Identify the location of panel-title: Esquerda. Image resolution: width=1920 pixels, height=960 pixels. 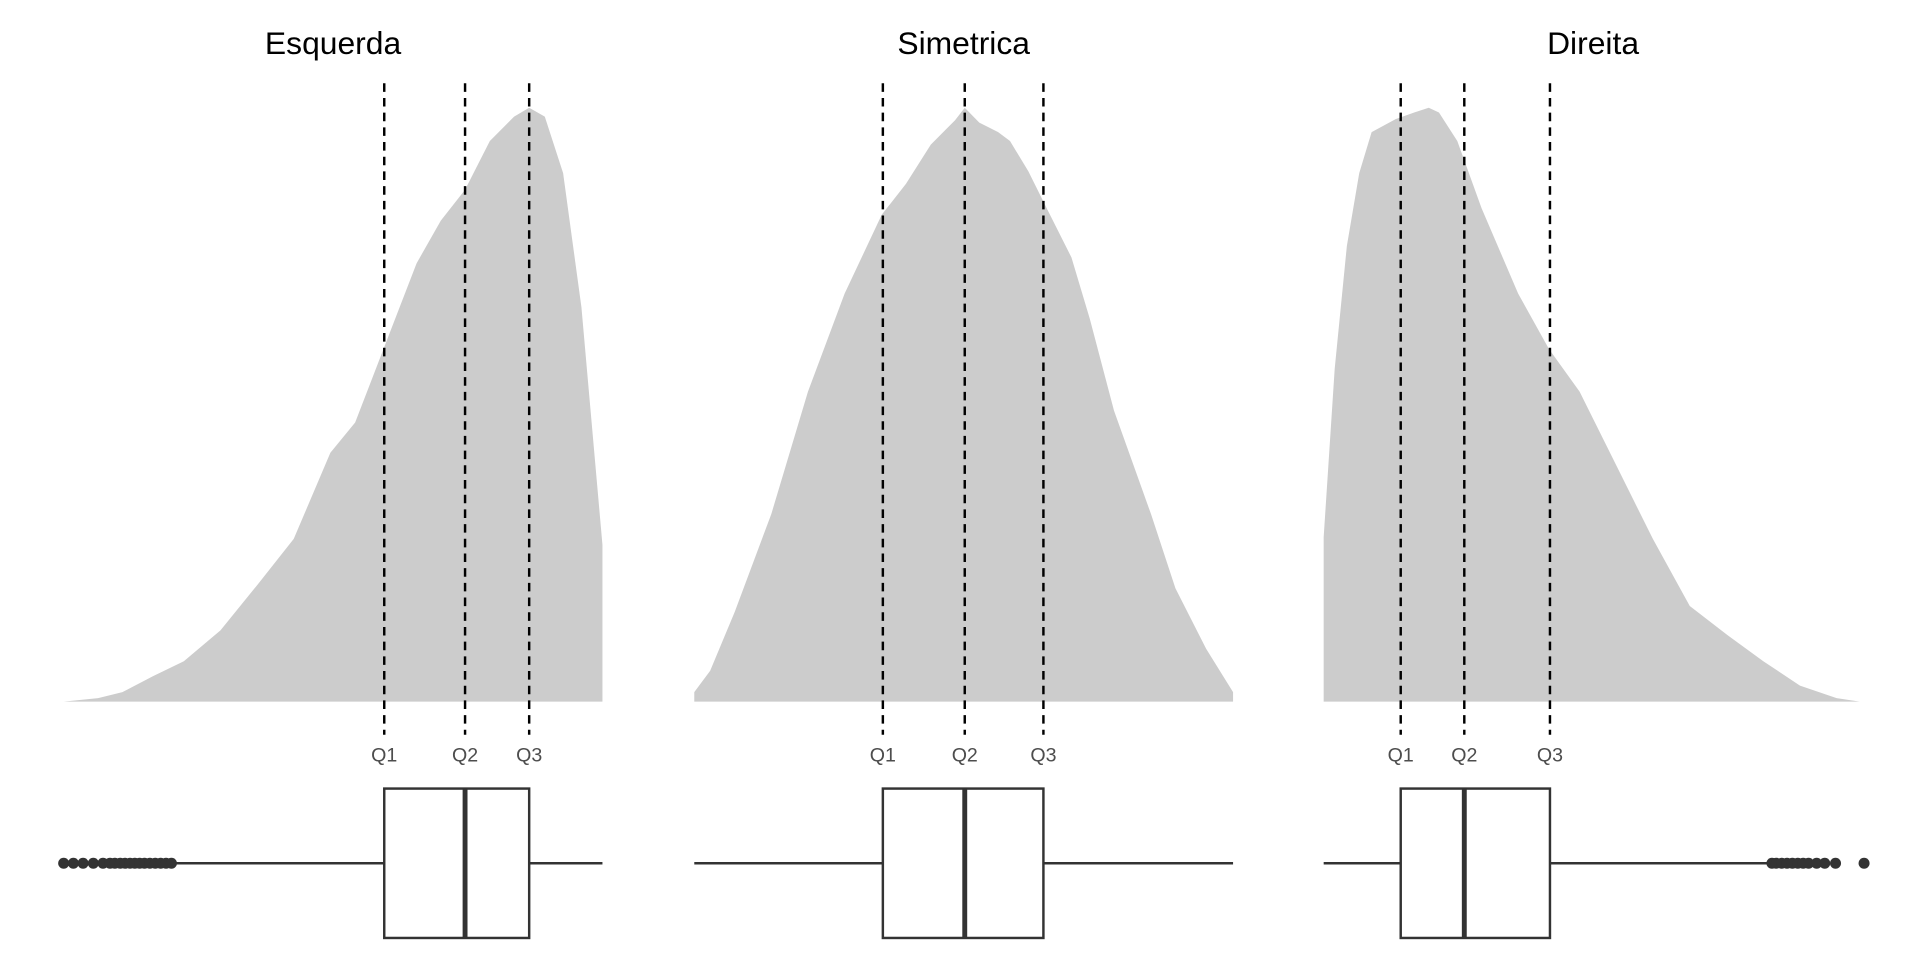
(333, 43).